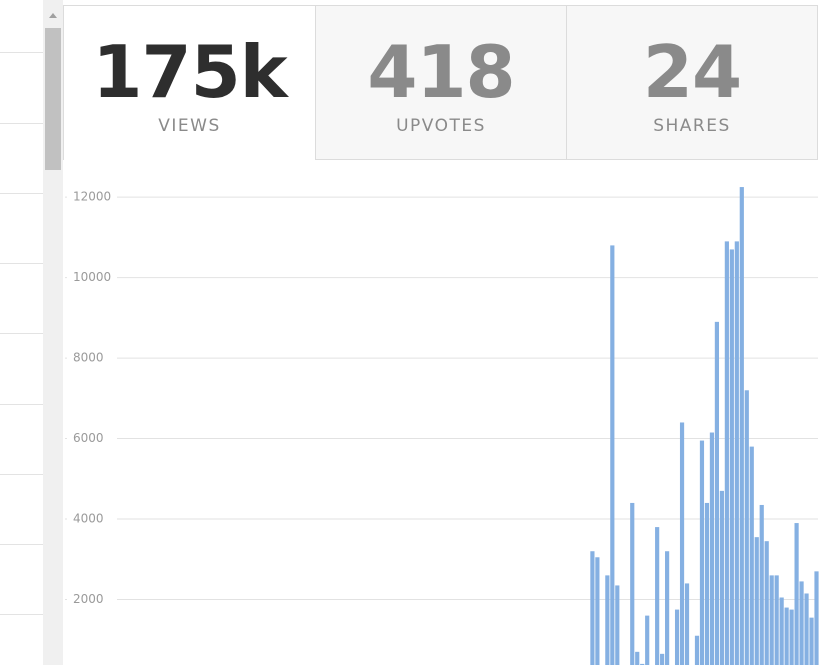 This screenshot has height=665, width=819. What do you see at coordinates (88, 358) in the screenshot?
I see `y-tick-label: 8000` at bounding box center [88, 358].